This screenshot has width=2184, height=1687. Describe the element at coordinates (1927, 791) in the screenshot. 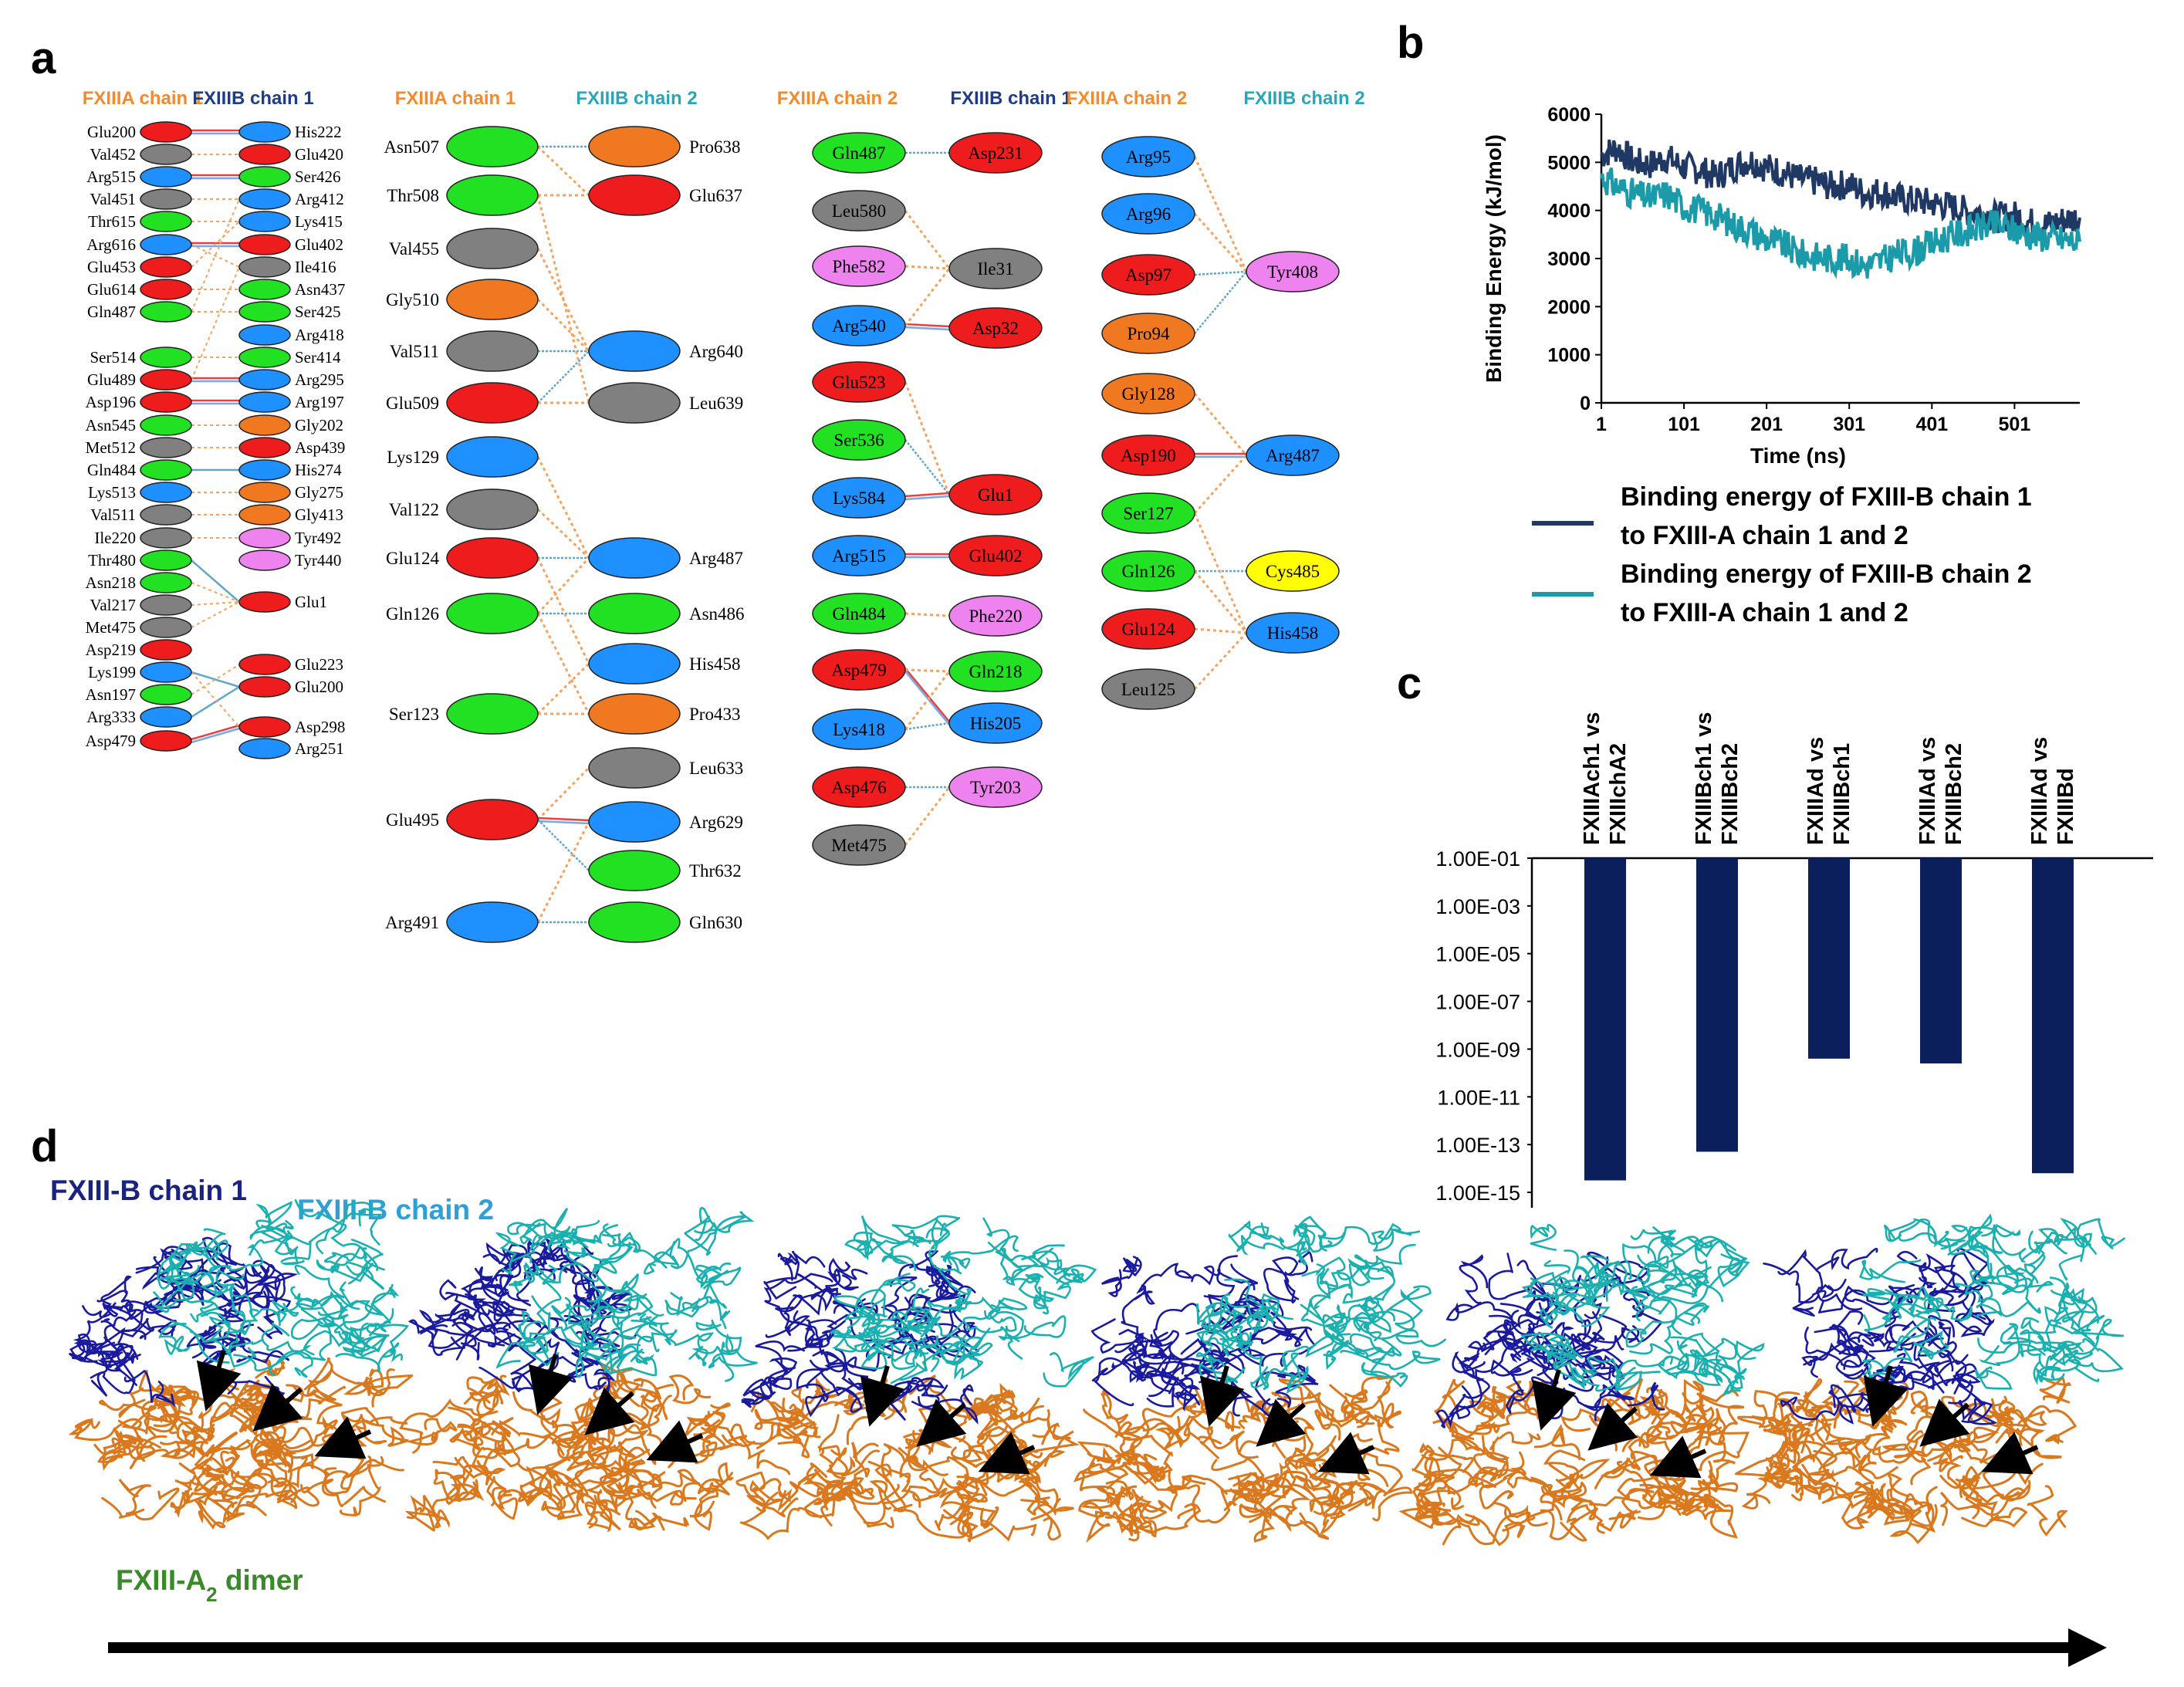

I see `c-category-label-line1: FXIIIAd vs` at that location.